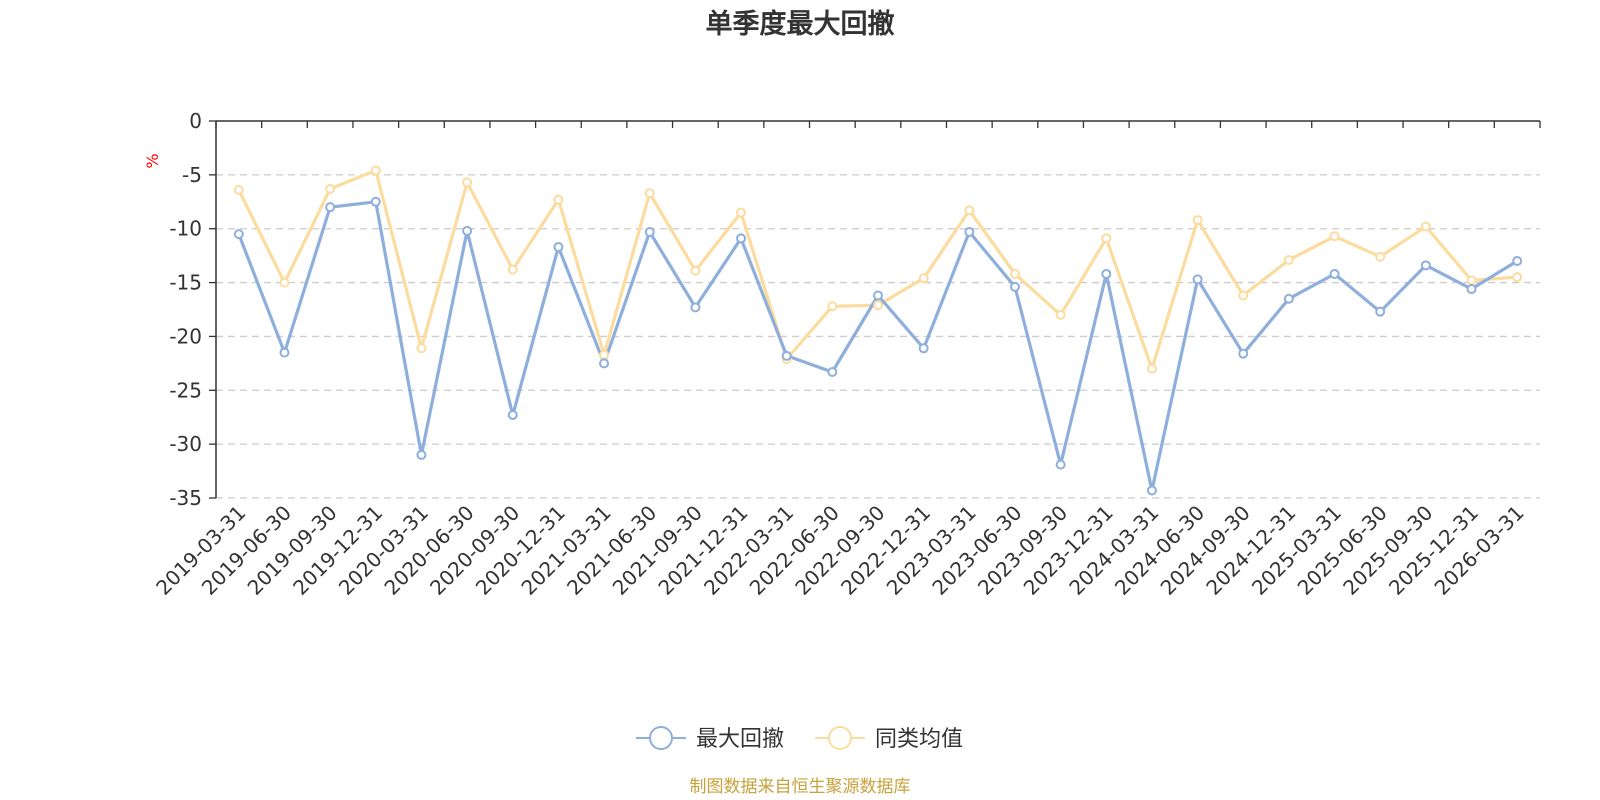 This screenshot has width=1600, height=800. Describe the element at coordinates (799, 739) in the screenshot. I see `legend: 最大回撤 同类均值` at that location.